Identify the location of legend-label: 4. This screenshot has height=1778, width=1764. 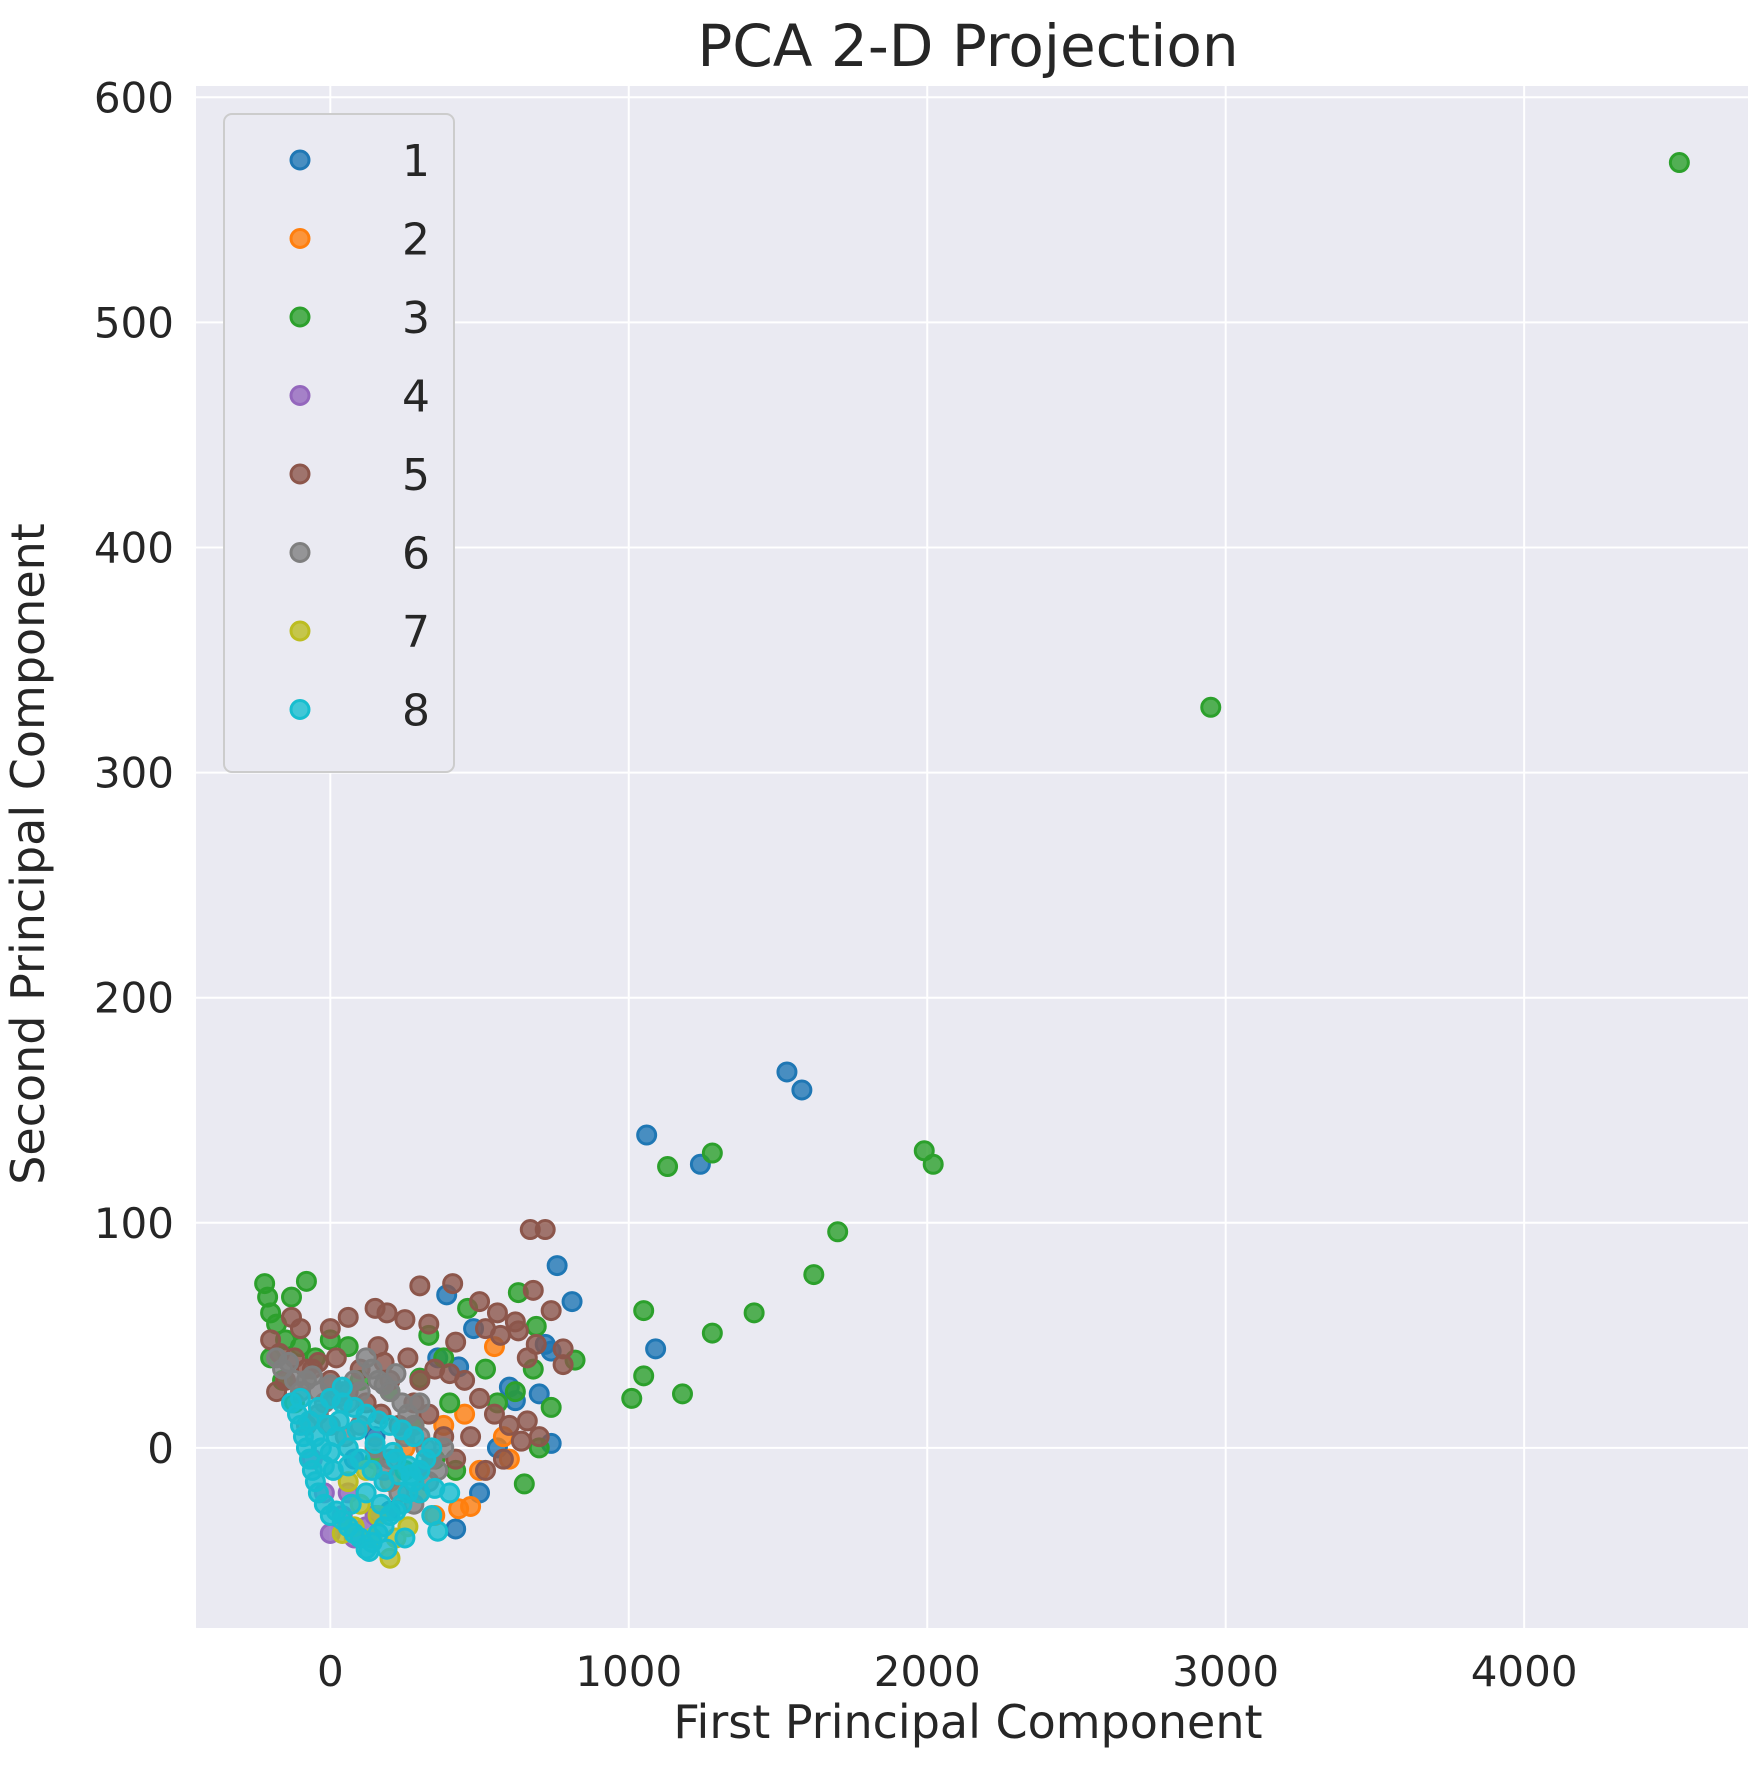
(416, 397).